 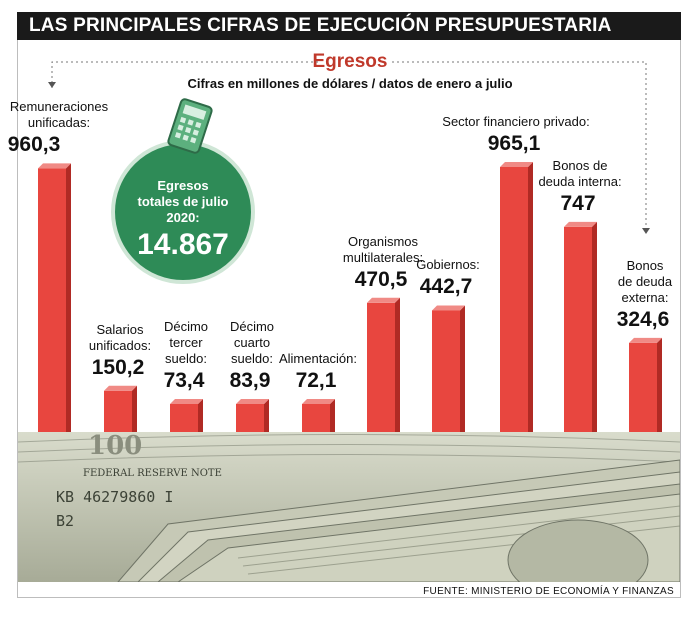 I want to click on category-label: Alimentación:, so click(x=318, y=358).